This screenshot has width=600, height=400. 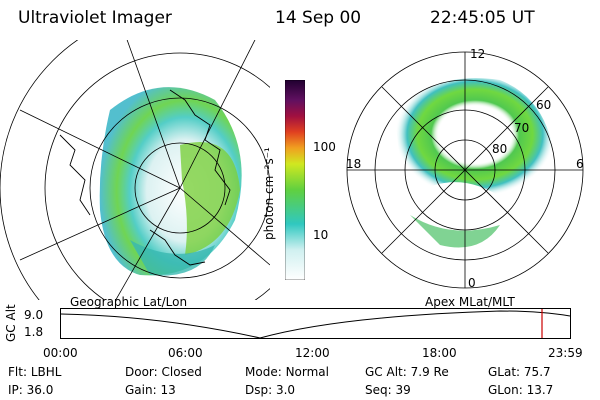 What do you see at coordinates (470, 302) in the screenshot?
I see `apex-caption: Apex MLat/MLT` at bounding box center [470, 302].